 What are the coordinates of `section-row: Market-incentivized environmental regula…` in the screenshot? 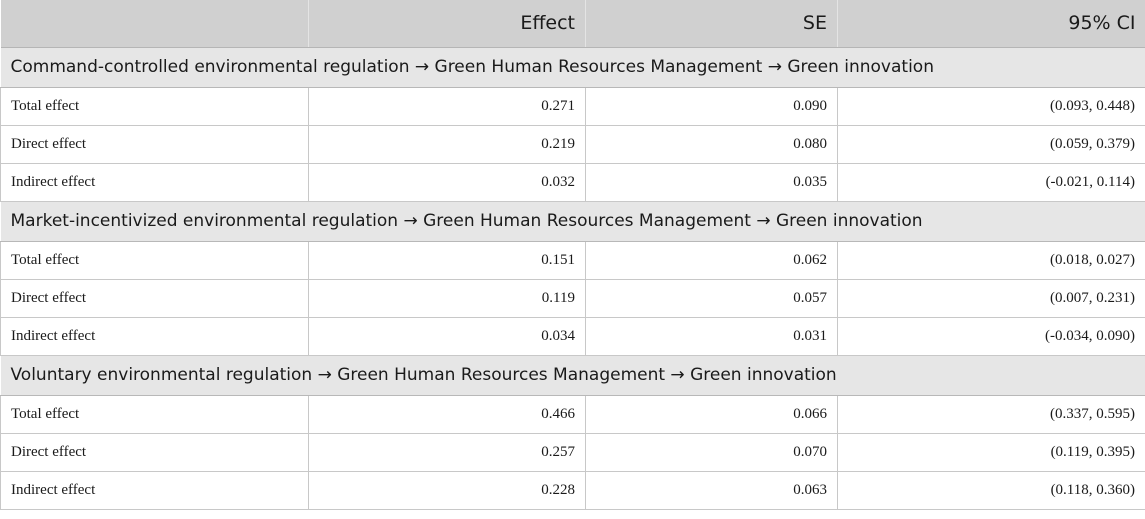 It's located at (572, 221).